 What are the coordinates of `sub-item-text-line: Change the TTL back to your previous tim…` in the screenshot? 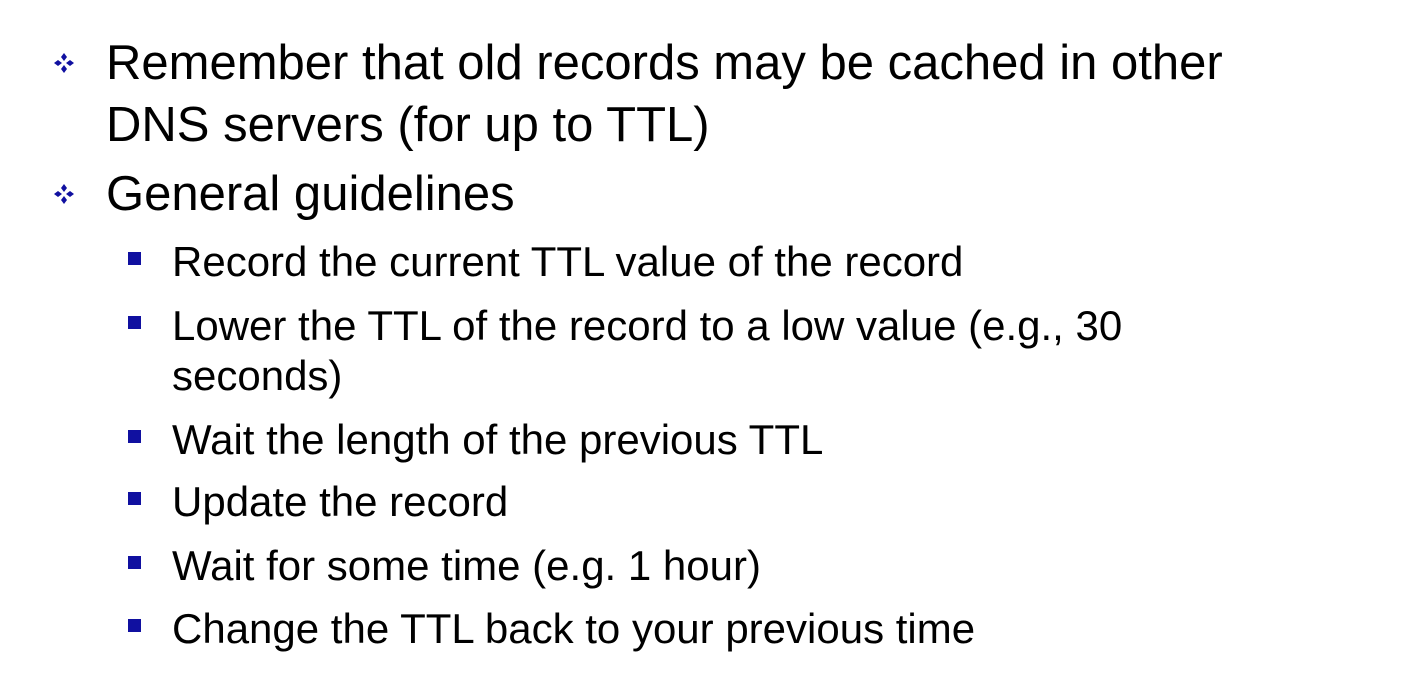 It's located at (574, 628).